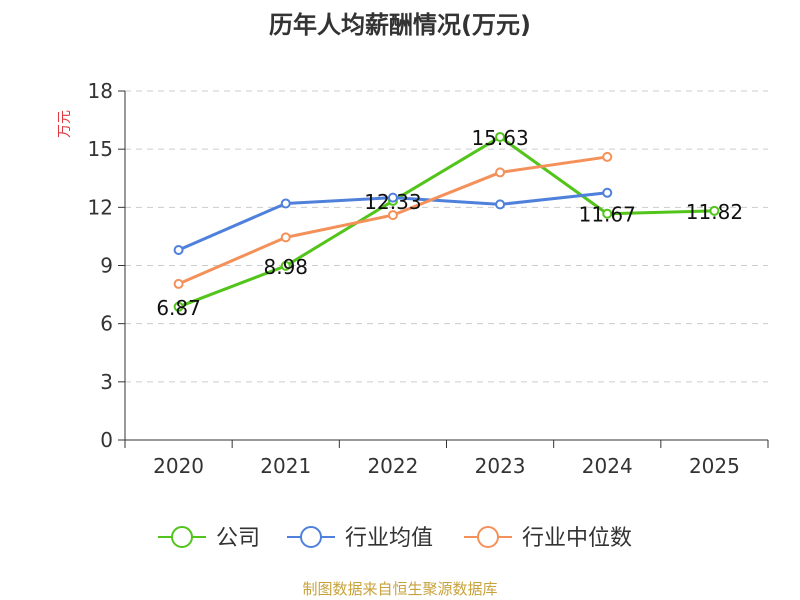 This screenshot has width=800, height=600. Describe the element at coordinates (100, 207) in the screenshot. I see `y-tick-label: 12` at that location.